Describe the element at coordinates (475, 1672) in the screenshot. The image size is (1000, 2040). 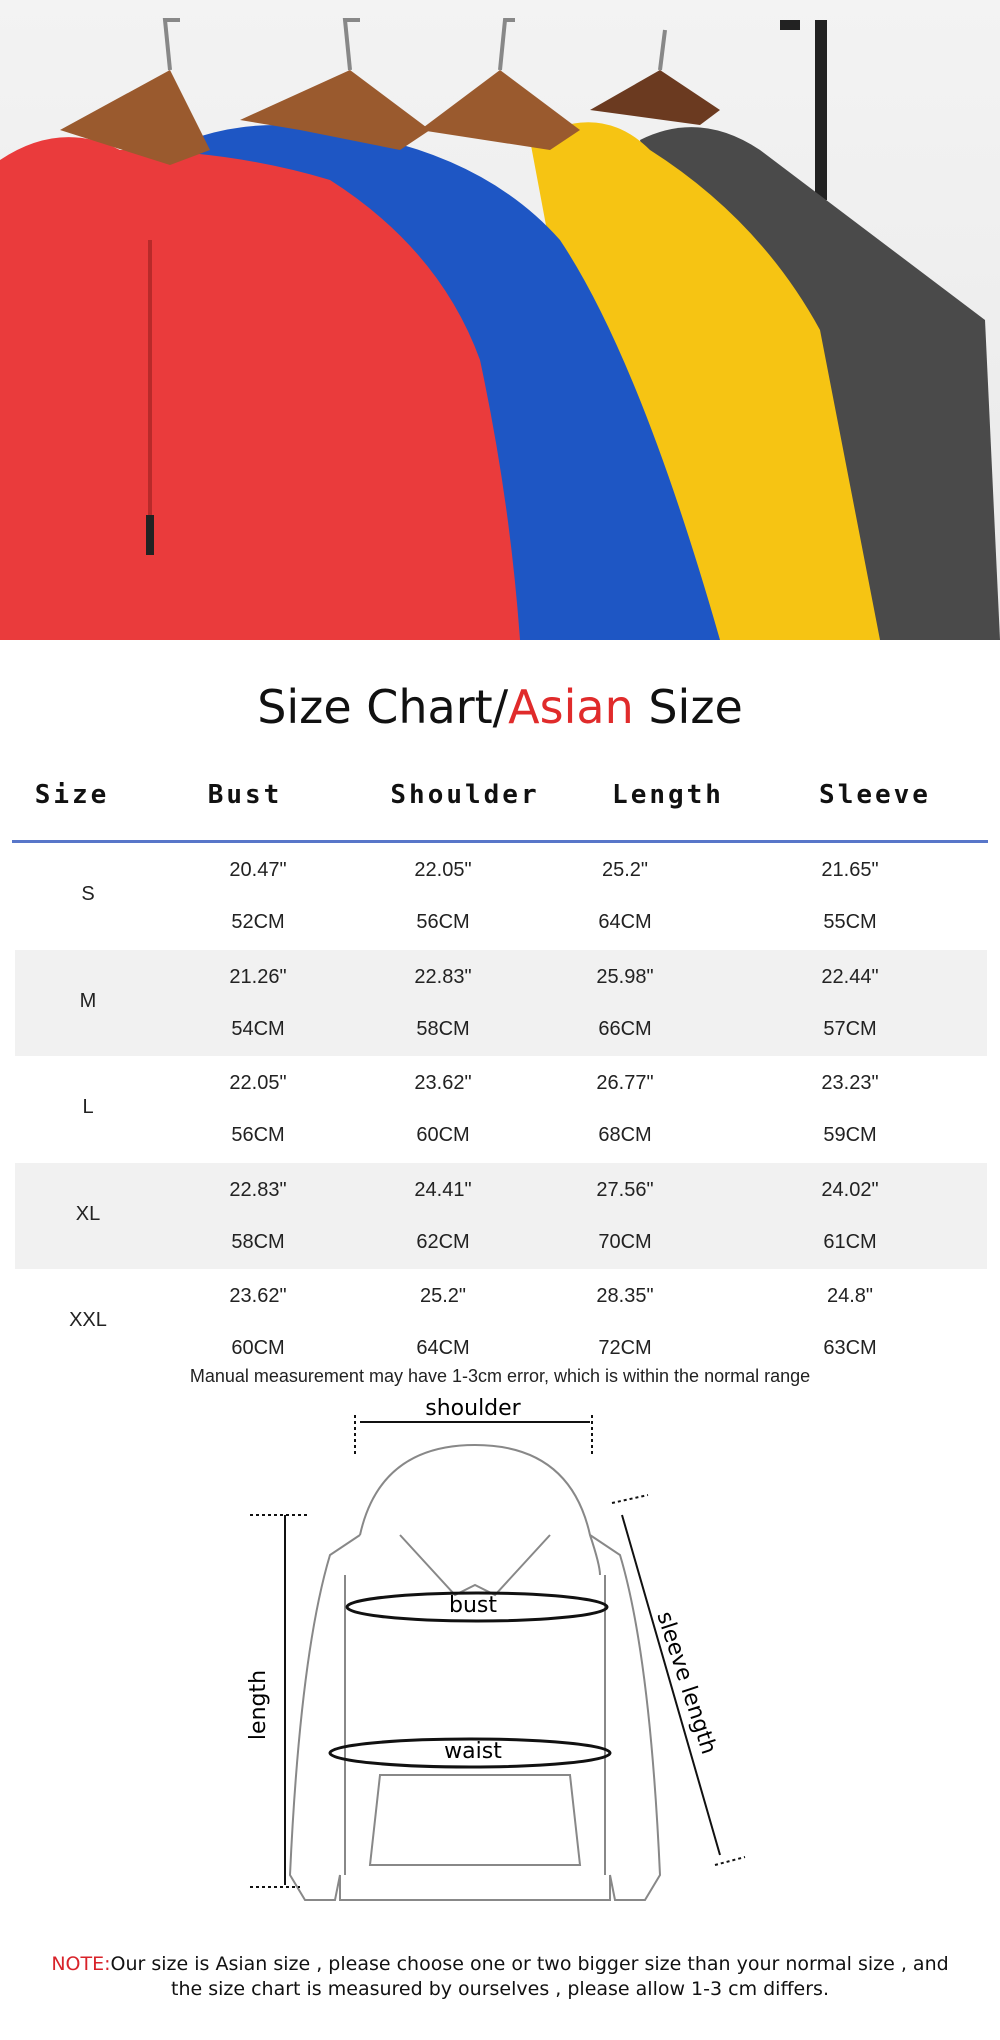
I see `hoodie-outline` at that location.